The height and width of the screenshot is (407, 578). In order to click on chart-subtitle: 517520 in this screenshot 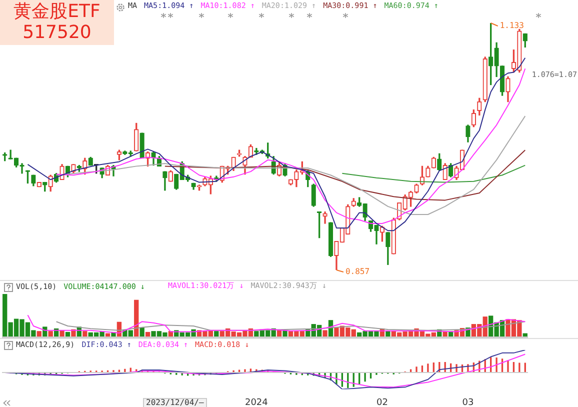, I will do `click(57, 32)`.